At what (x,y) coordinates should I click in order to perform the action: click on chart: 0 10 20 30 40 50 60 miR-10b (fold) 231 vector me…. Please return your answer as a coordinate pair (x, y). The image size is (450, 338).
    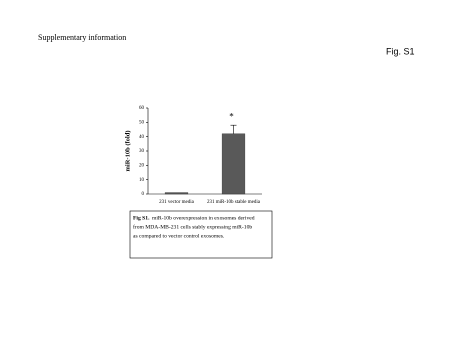
    Looking at the image, I should click on (193, 155).